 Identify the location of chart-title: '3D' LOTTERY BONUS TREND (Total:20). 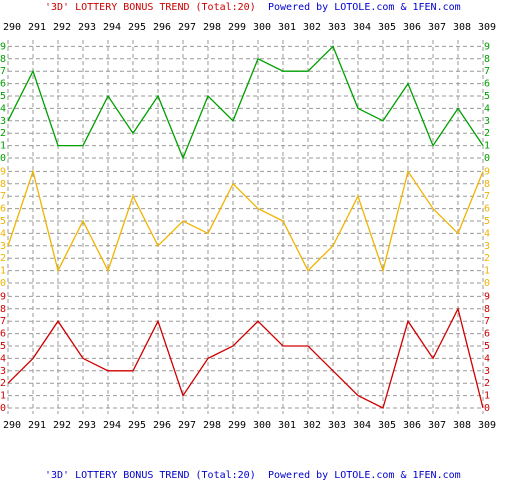
(150, 7).